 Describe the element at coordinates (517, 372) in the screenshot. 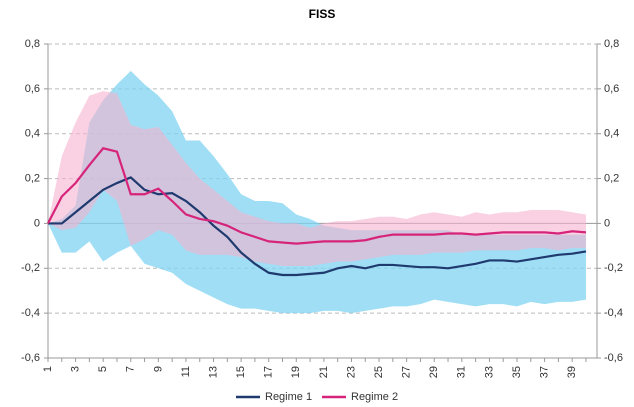

I see `x-tick-label: 35` at that location.